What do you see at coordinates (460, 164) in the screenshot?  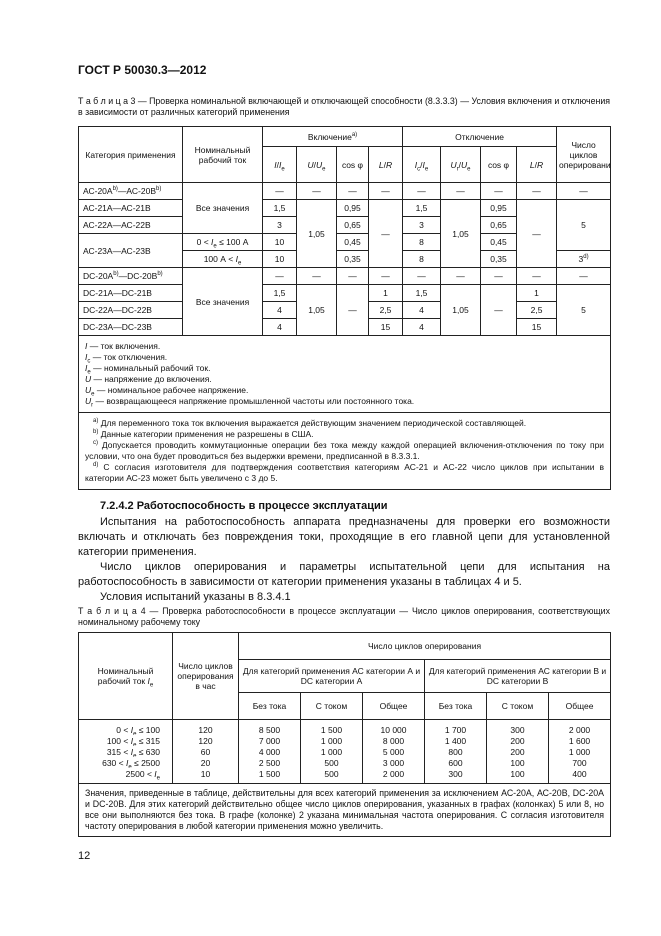 I see `header-cell: Ur/Ue` at bounding box center [460, 164].